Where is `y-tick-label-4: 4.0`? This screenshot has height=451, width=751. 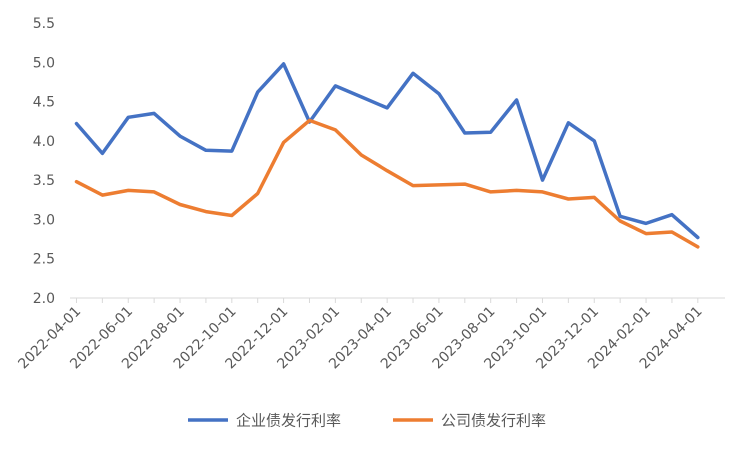
y-tick-label-4: 4.0 is located at coordinates (44, 142).